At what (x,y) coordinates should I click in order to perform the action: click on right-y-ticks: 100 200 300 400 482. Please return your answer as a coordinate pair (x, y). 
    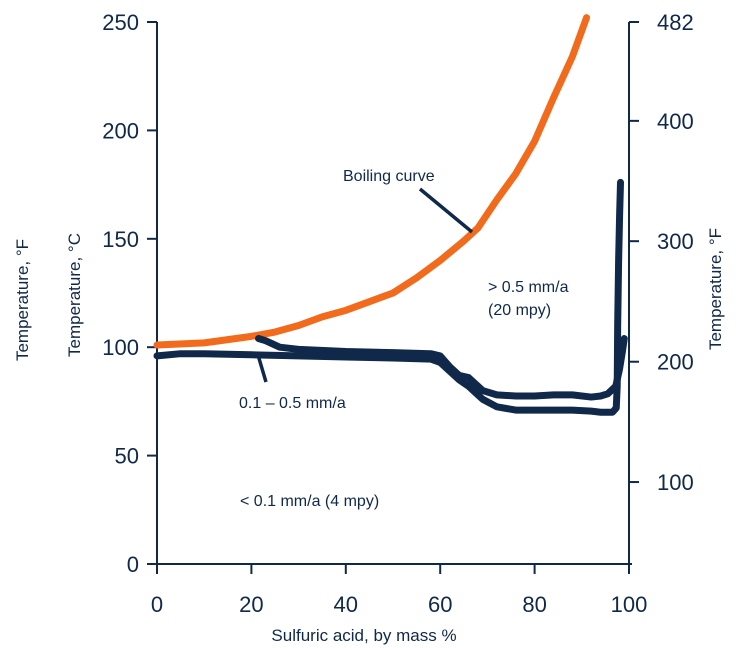
    Looking at the image, I should click on (661, 252).